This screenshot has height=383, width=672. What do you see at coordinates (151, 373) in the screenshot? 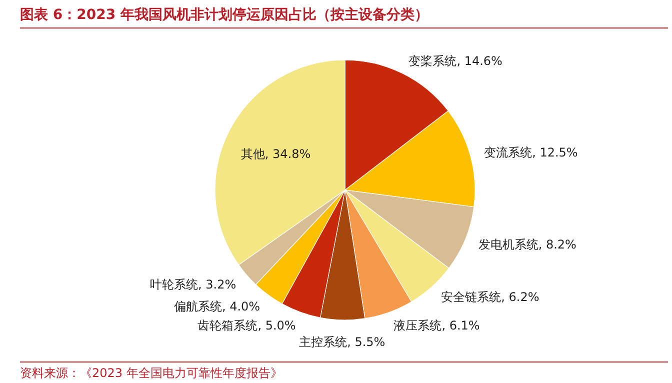
I see `text: 资料来源：《2023 年全国电力可靠性年度报告》` at bounding box center [151, 373].